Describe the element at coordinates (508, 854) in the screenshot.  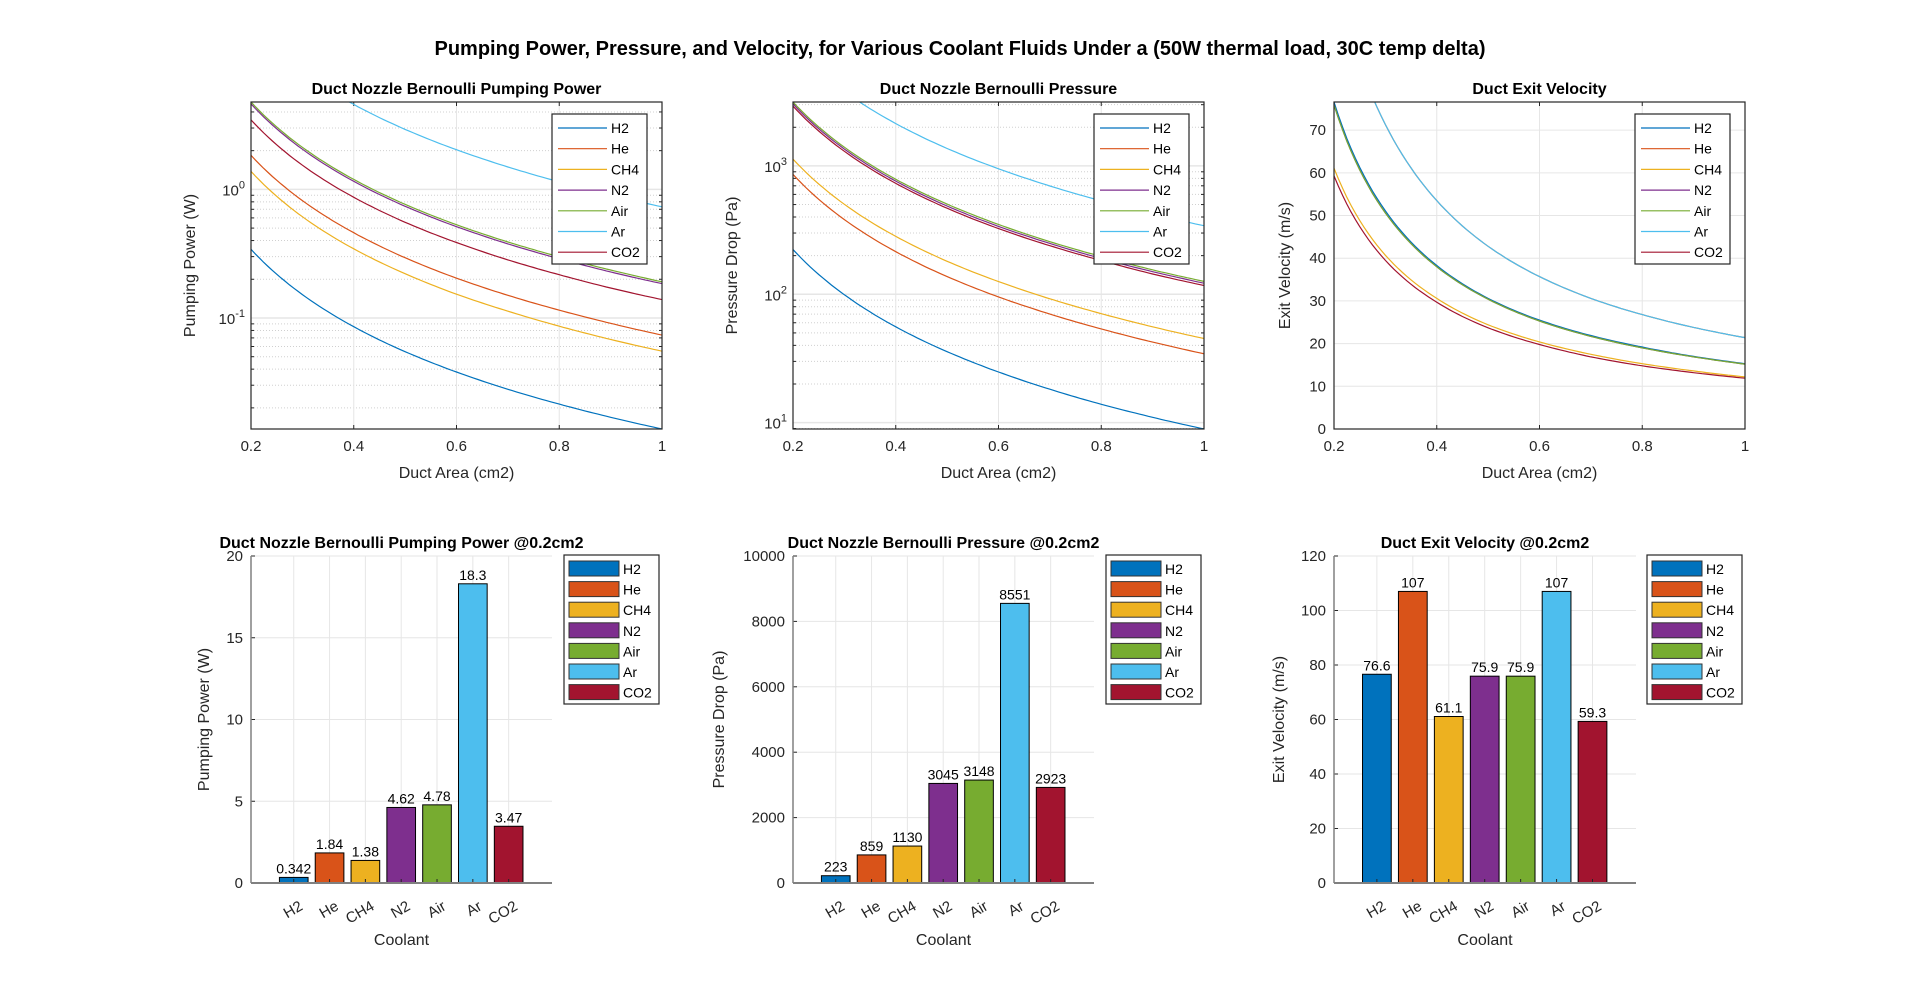
I see `bar-CO2` at that location.